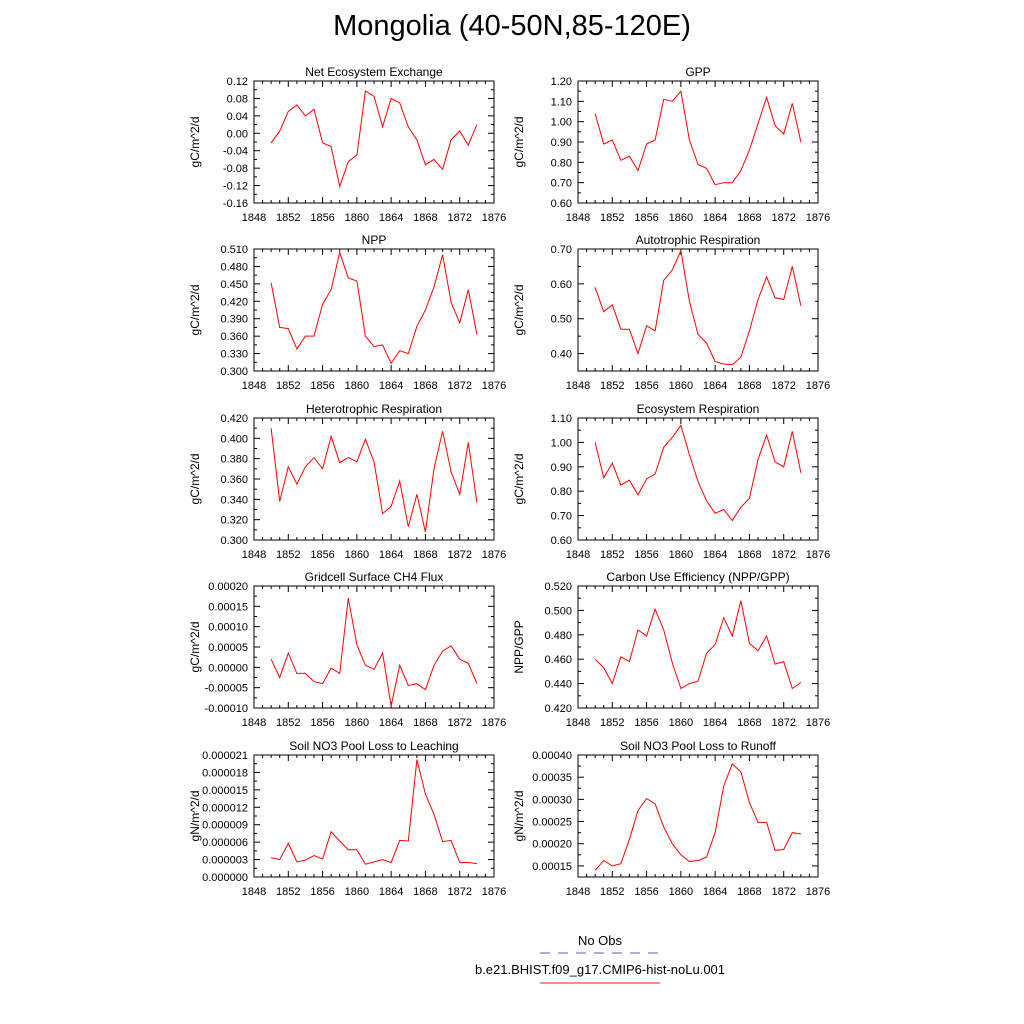  I want to click on y-tick-label: 0.50, so click(561, 320).